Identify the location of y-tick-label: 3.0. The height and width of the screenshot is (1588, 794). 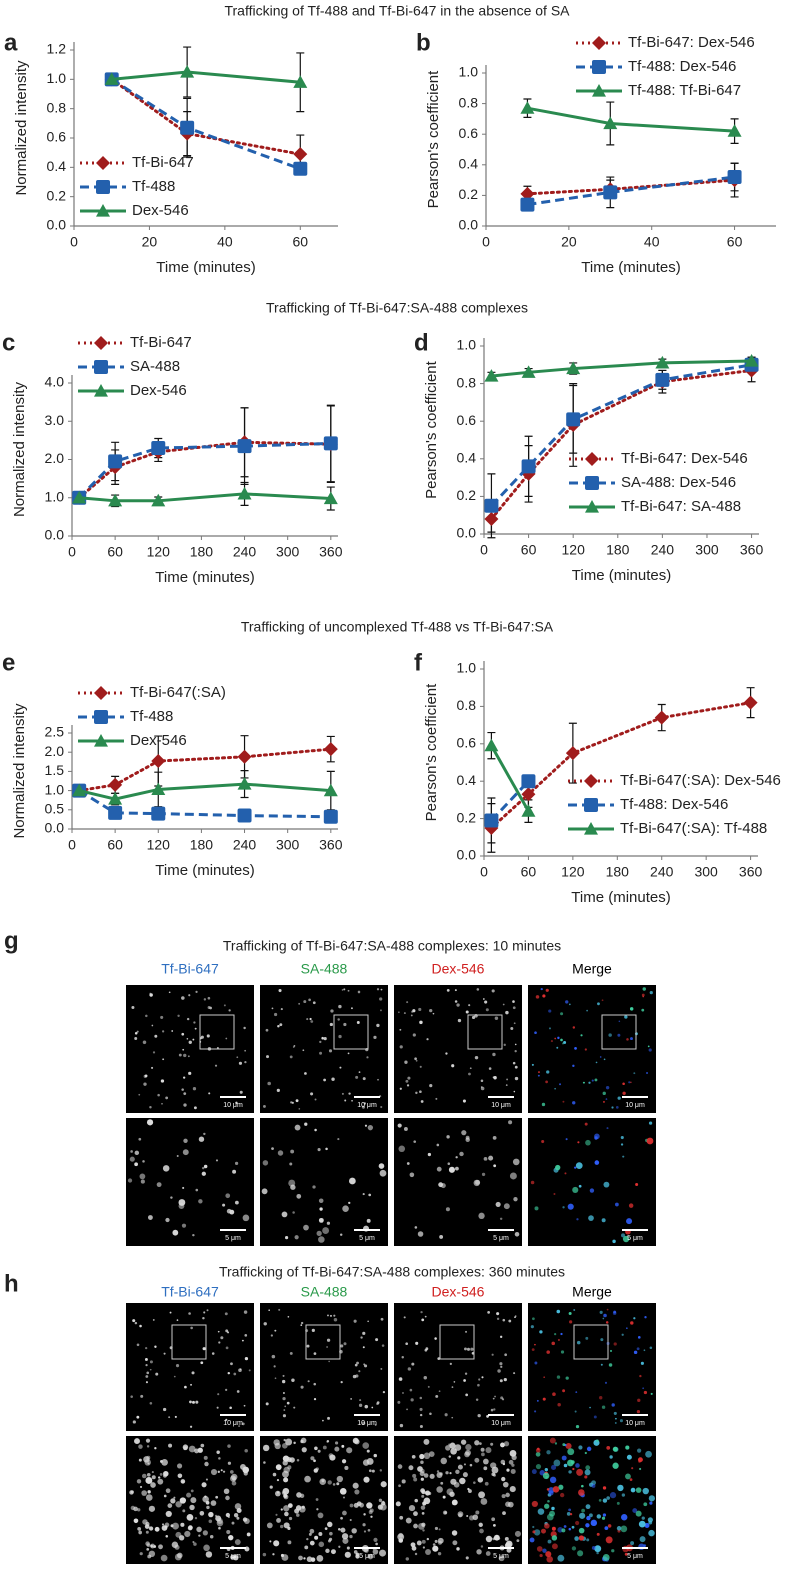
(55, 420).